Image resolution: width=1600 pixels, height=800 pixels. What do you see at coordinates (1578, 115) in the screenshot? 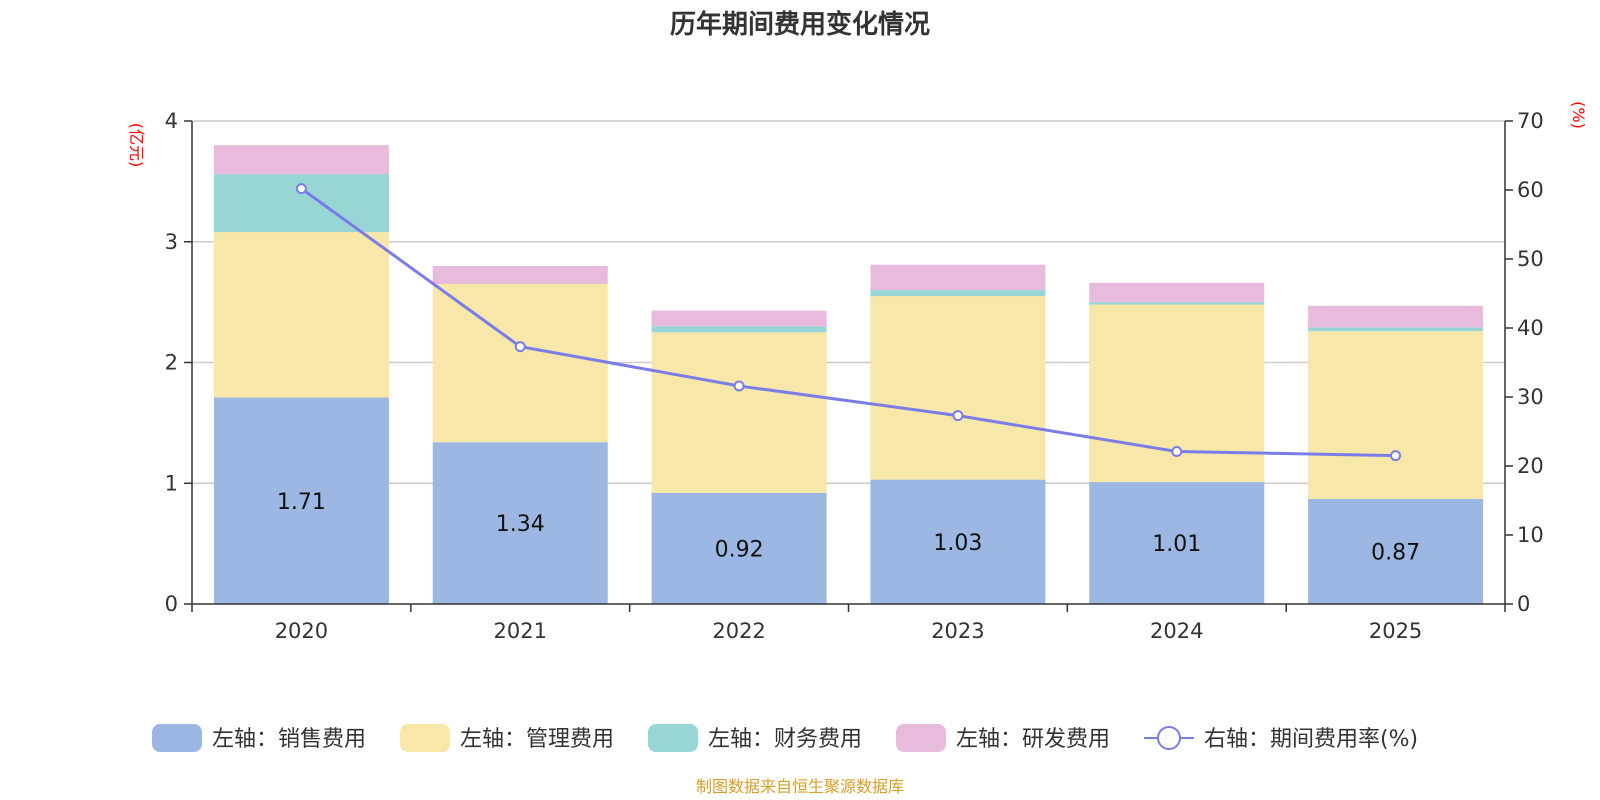
I see `right-axis-unit: (%)` at bounding box center [1578, 115].